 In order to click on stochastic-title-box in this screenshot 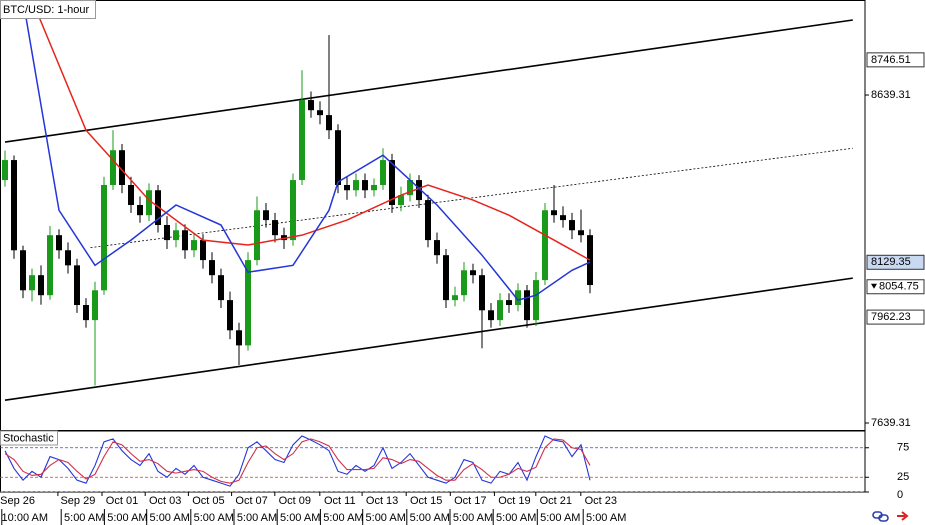, I will do `click(29, 438)`.